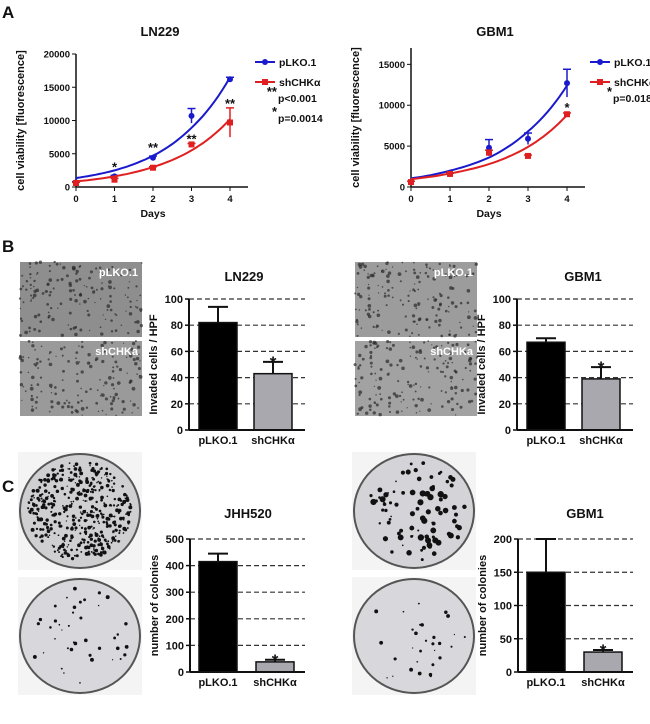 Image resolution: width=650 pixels, height=724 pixels. What do you see at coordinates (8, 246) in the screenshot?
I see `panel-label-b: B` at bounding box center [8, 246].